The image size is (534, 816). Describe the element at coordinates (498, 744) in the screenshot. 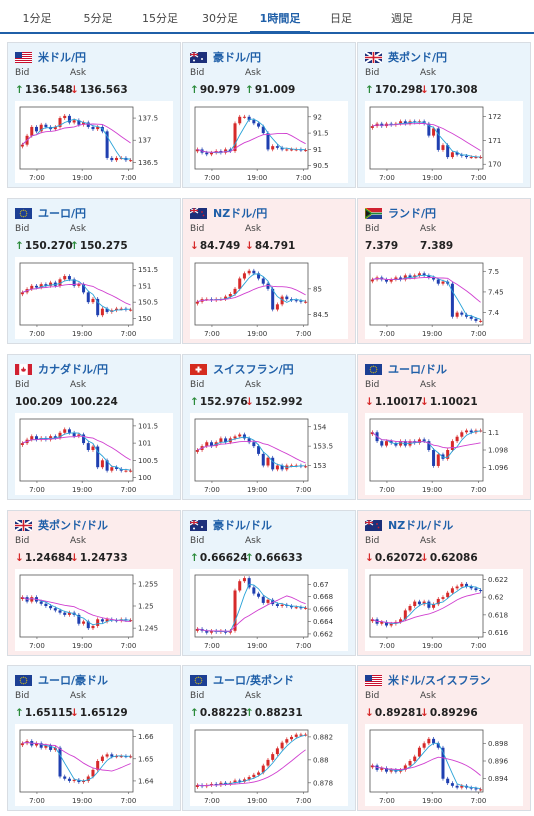

I see `y-tick-label: 0.898` at that location.